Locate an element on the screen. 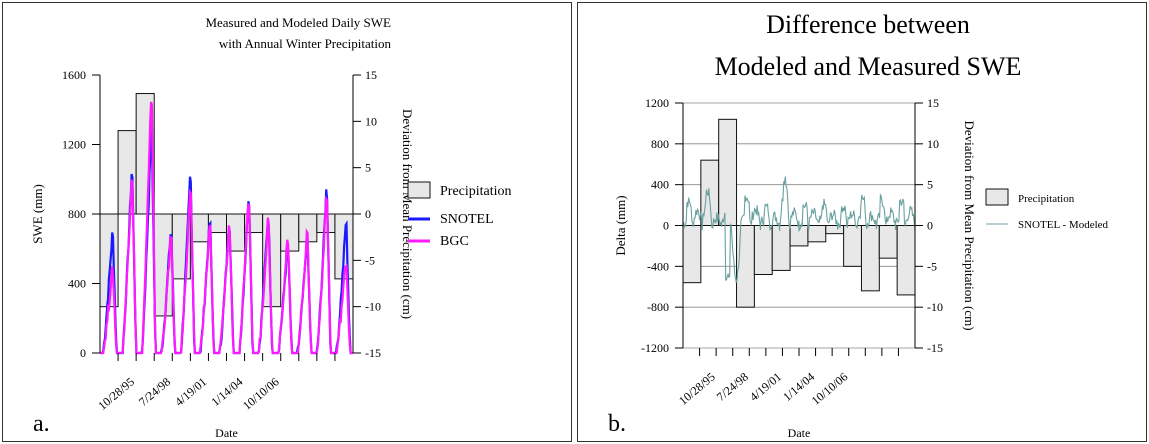 Image resolution: width=1149 pixels, height=444 pixels. x-tick-label: 1/14/04 is located at coordinates (226, 392).